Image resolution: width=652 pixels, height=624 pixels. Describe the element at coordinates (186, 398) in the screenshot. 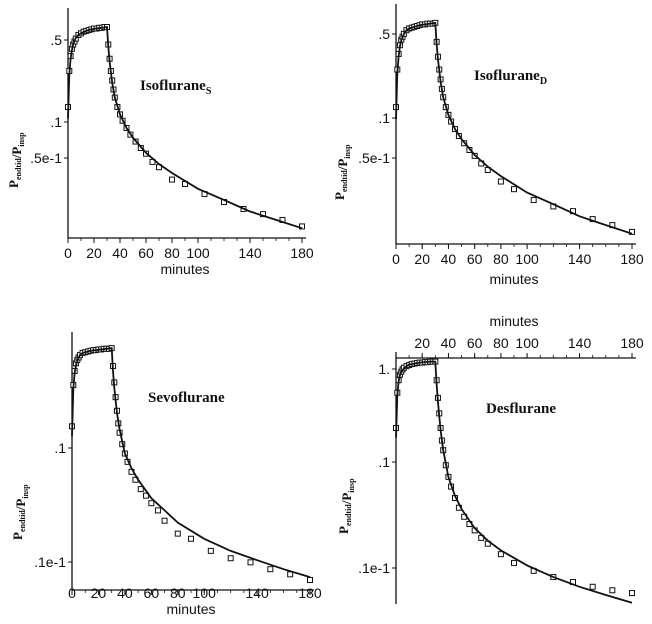

I see `chart-title: Sevoflurane` at that location.